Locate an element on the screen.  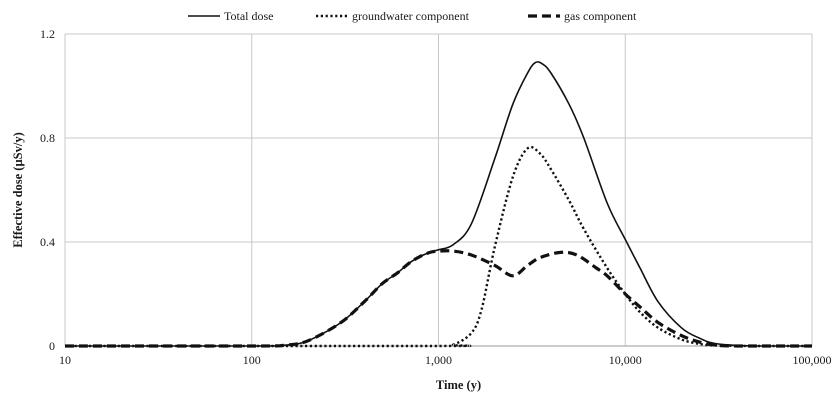
legend-label: Total dose is located at coordinates (248, 16).